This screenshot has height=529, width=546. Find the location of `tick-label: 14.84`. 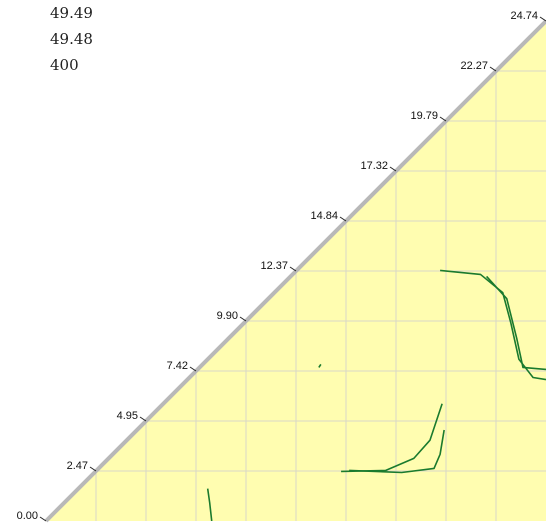

tick-label: 14.84 is located at coordinates (324, 216).